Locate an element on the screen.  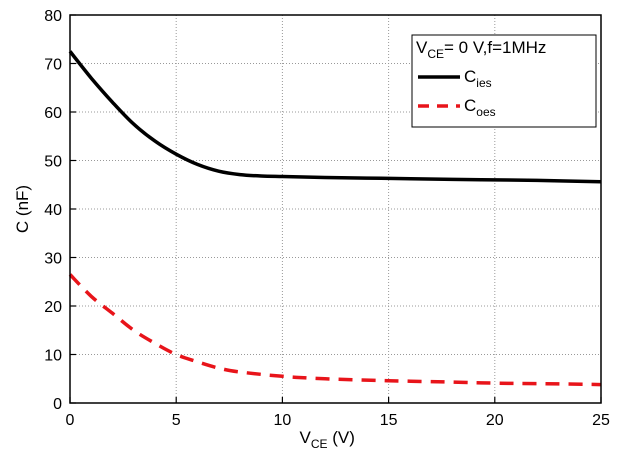
legend-title: VCE= 0 V,f=1MHz is located at coordinates (481, 49).